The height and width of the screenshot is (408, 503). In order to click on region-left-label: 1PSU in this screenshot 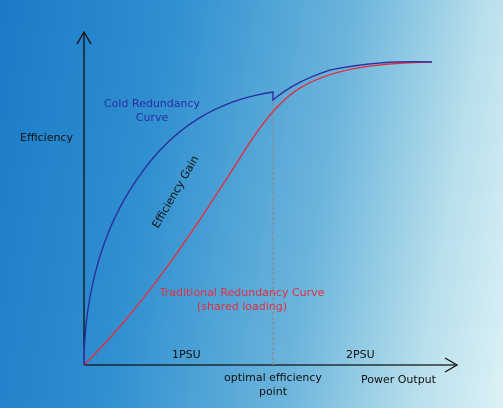, I will do `click(186, 354)`.